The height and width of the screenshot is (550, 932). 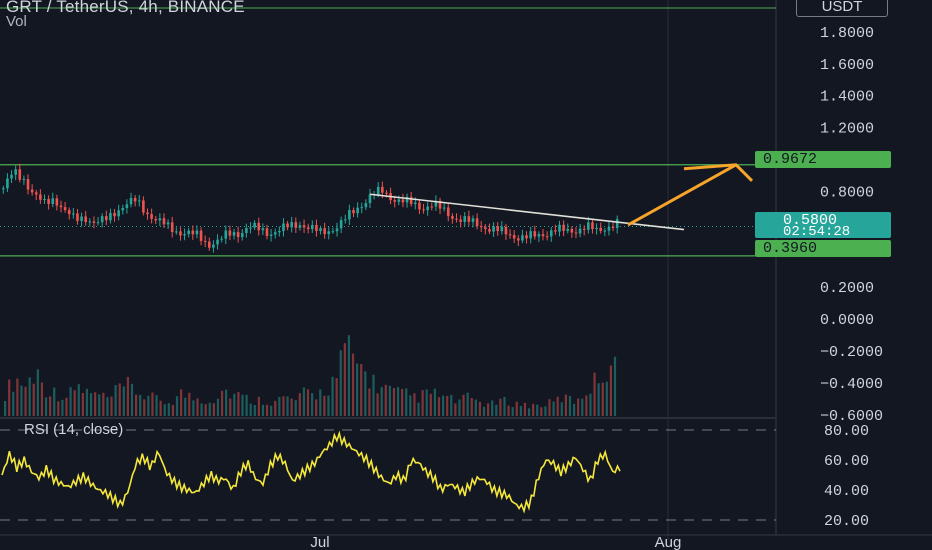 I want to click on rsi-indicator-label: RSI (14, close), so click(x=74, y=429).